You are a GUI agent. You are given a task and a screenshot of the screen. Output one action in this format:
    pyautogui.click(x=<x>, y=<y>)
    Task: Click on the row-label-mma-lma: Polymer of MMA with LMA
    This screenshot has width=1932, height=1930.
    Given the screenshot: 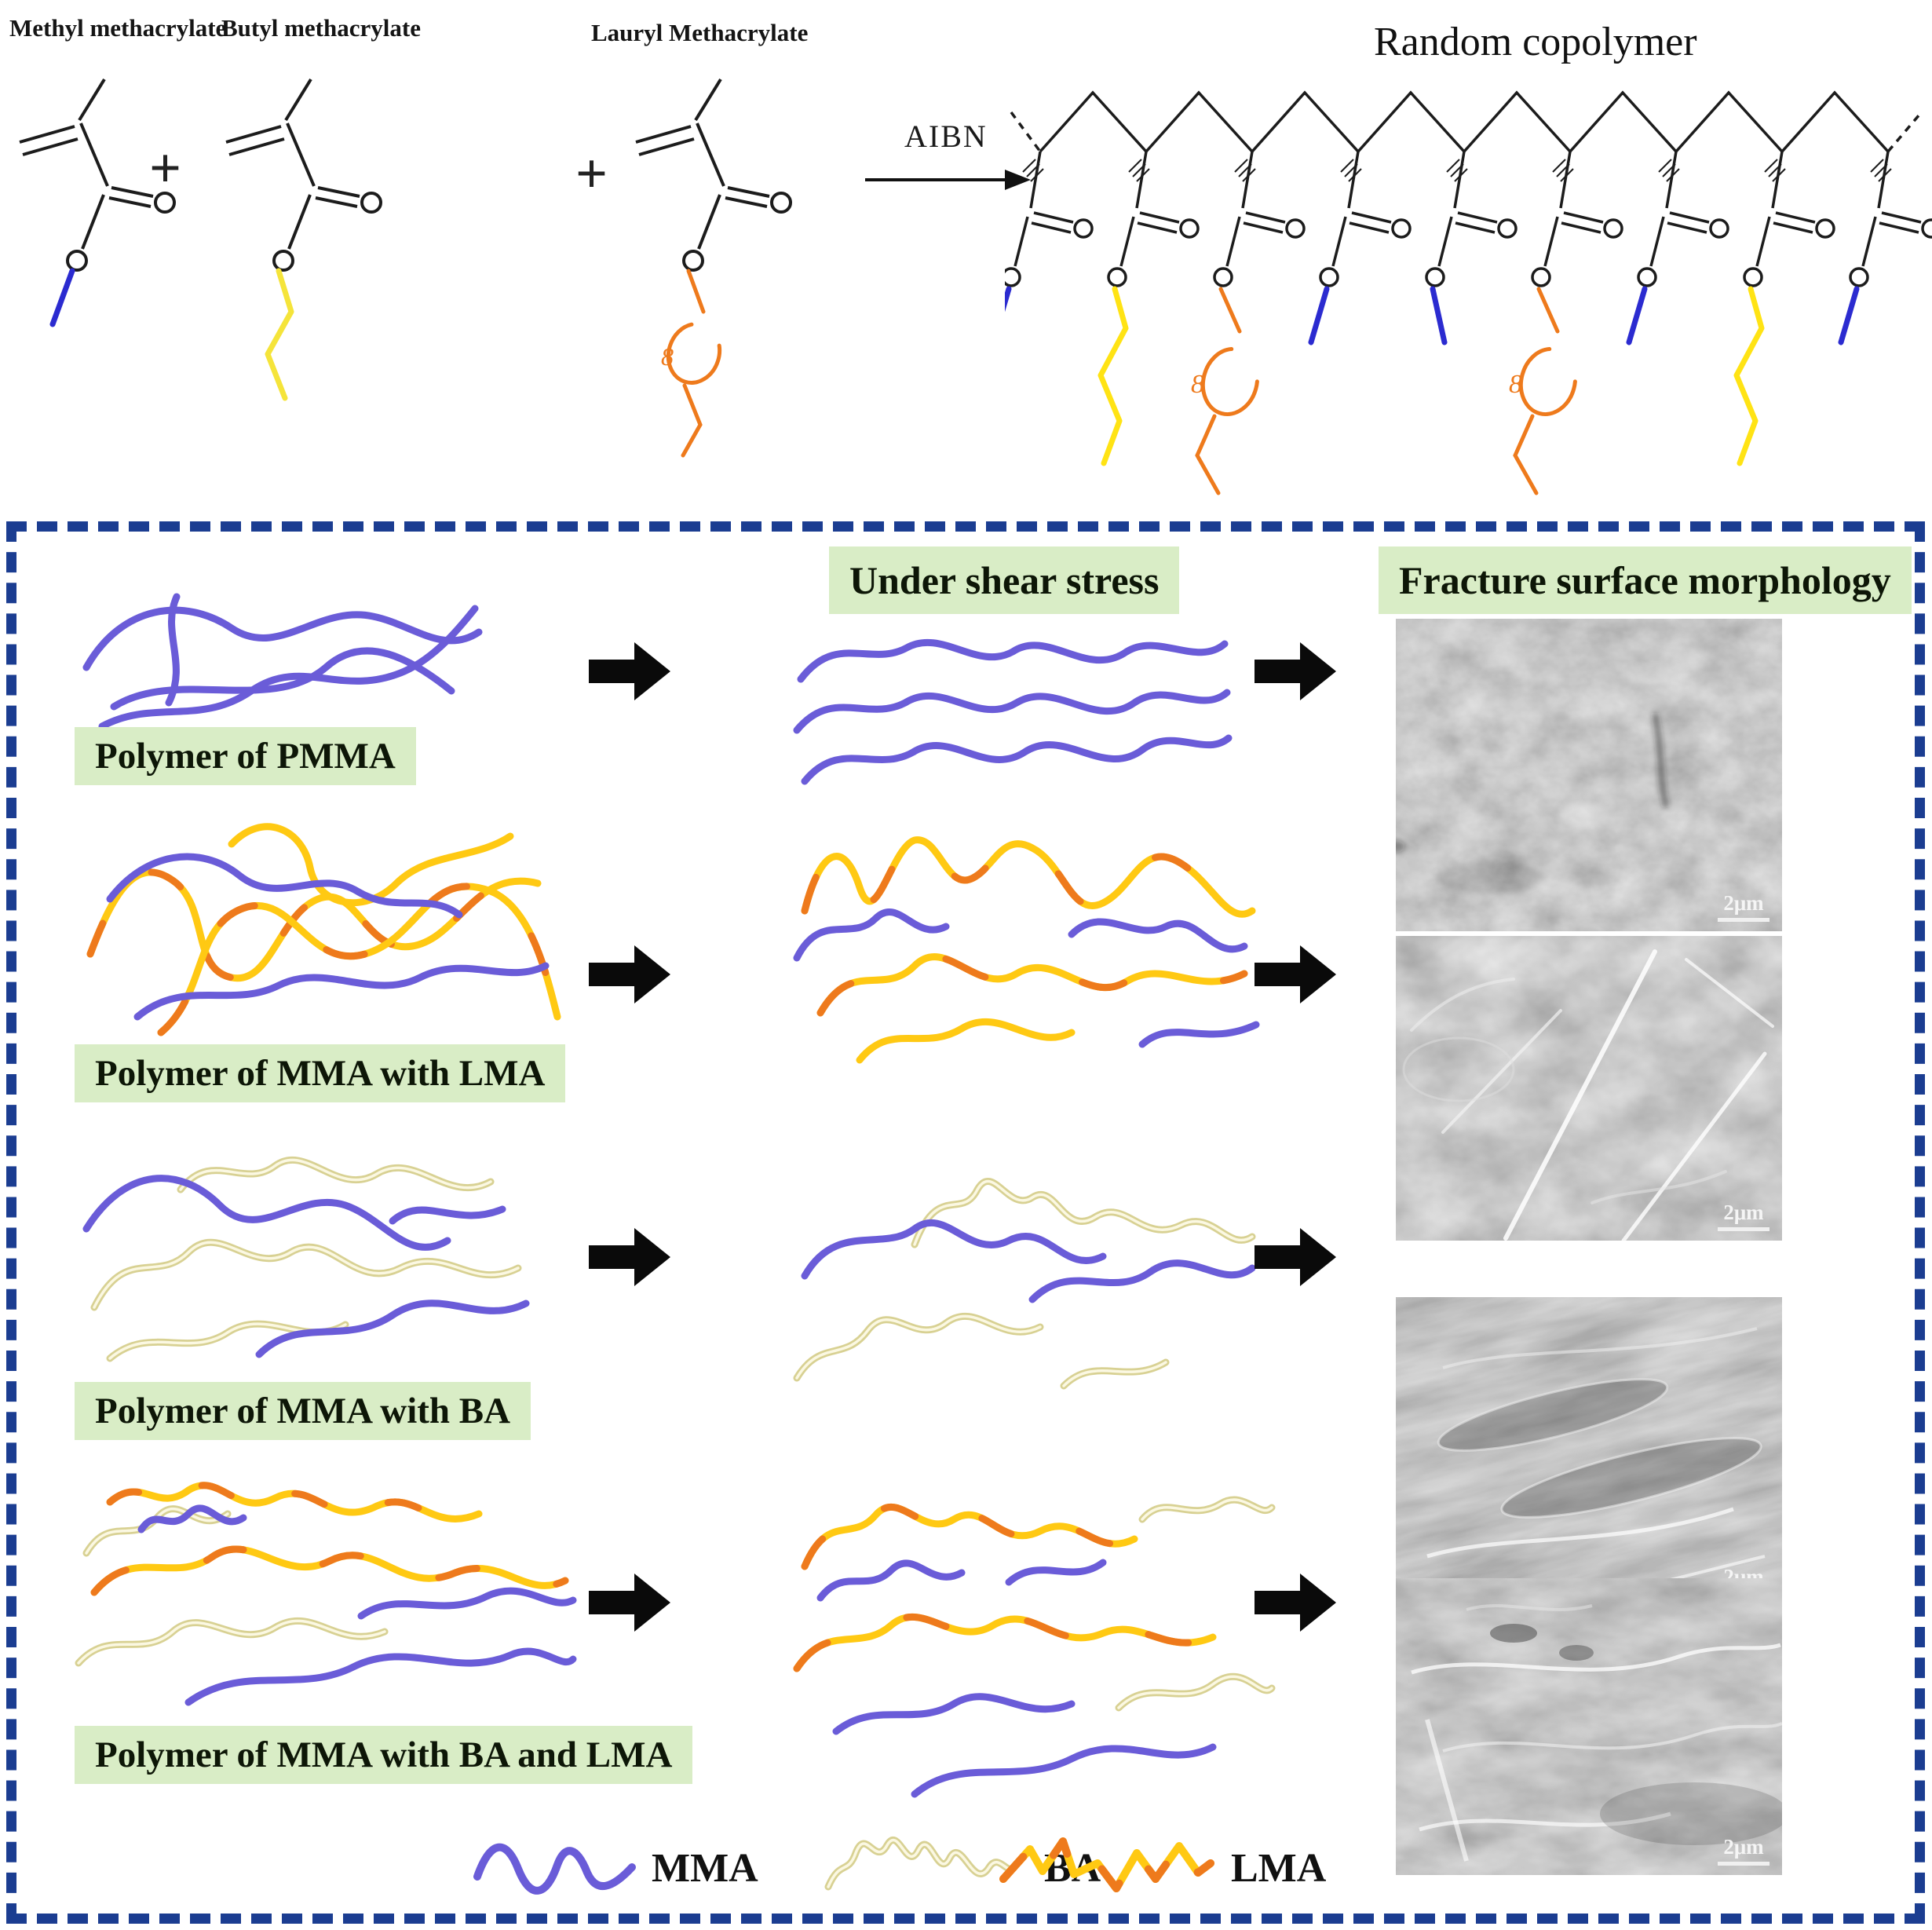 What is the action you would take?
    pyautogui.click(x=320, y=1073)
    